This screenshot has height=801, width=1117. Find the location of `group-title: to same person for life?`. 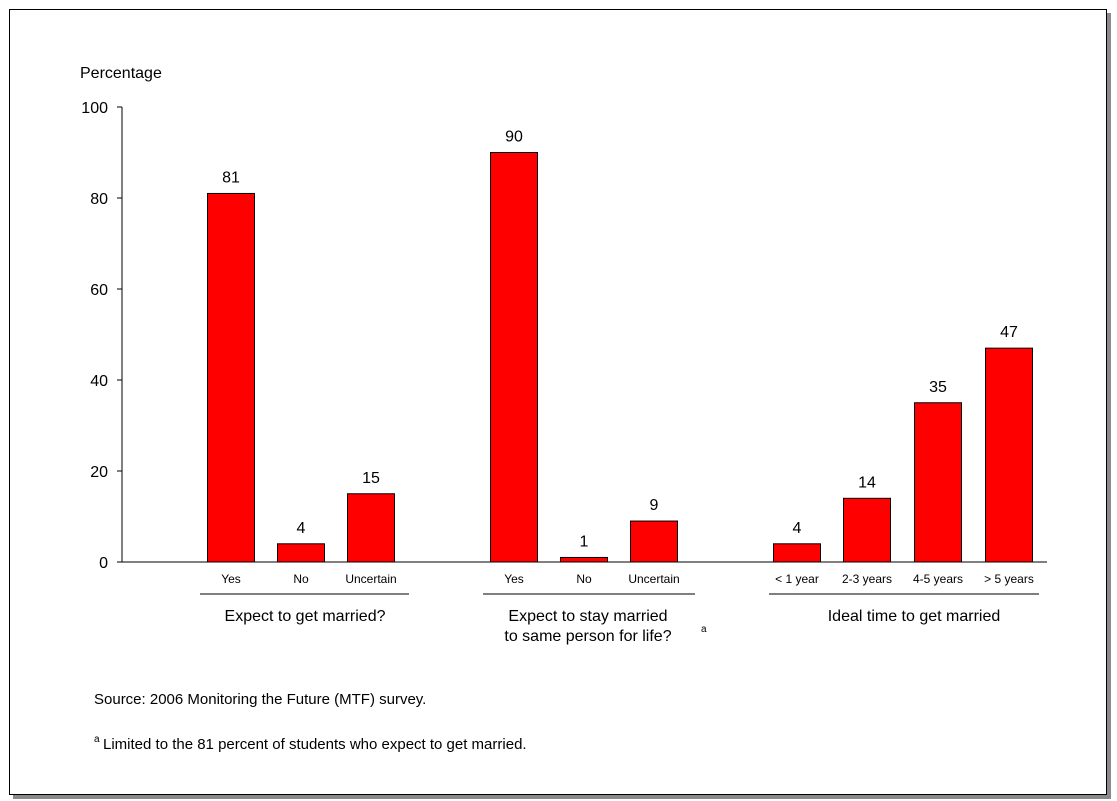

group-title: to same person for life? is located at coordinates (587, 636).